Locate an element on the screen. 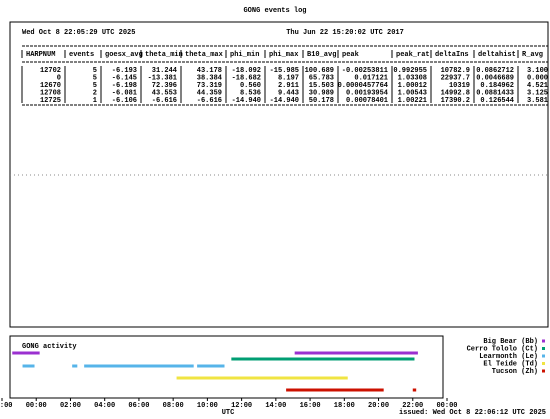 Image resolution: width=550 pixels, height=419 pixels. x-tick-label: 10:00 is located at coordinates (207, 406).